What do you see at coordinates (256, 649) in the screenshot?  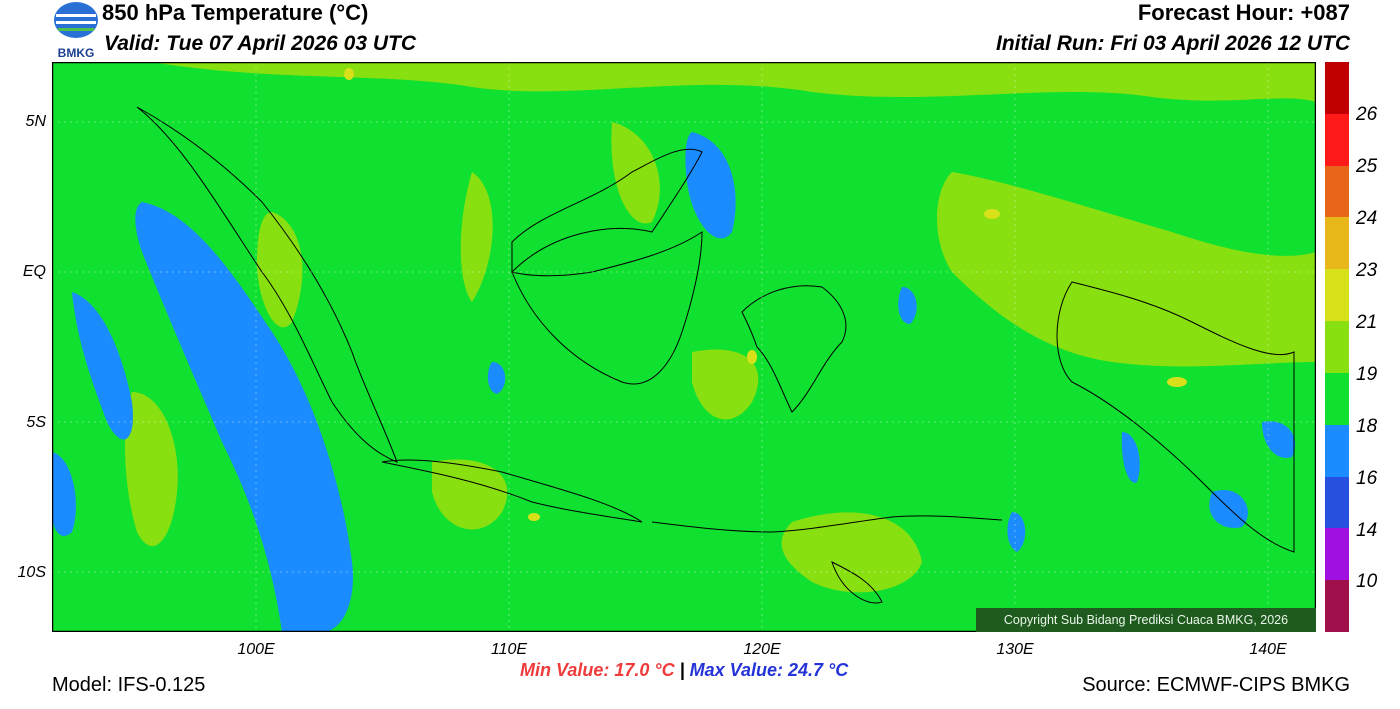 I see `lon-label-100e: 100E` at bounding box center [256, 649].